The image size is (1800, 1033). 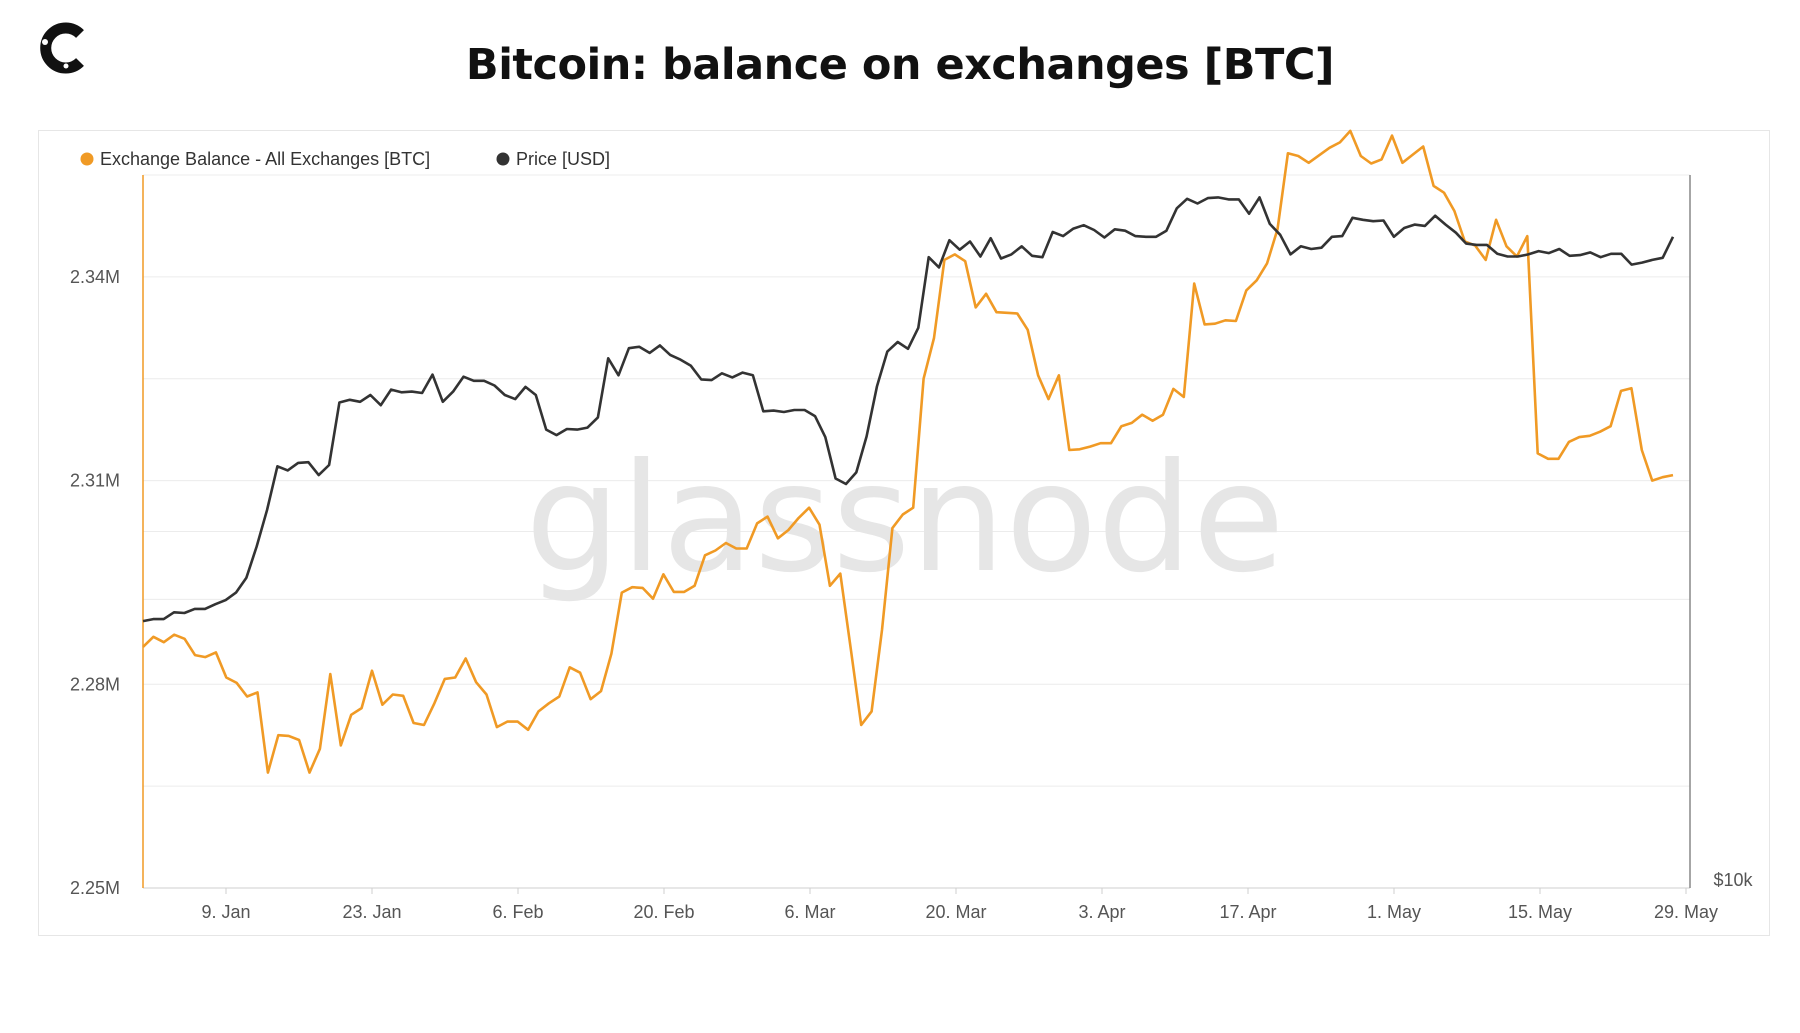 What do you see at coordinates (1686, 912) in the screenshot?
I see `x-tick-label: 29. May` at bounding box center [1686, 912].